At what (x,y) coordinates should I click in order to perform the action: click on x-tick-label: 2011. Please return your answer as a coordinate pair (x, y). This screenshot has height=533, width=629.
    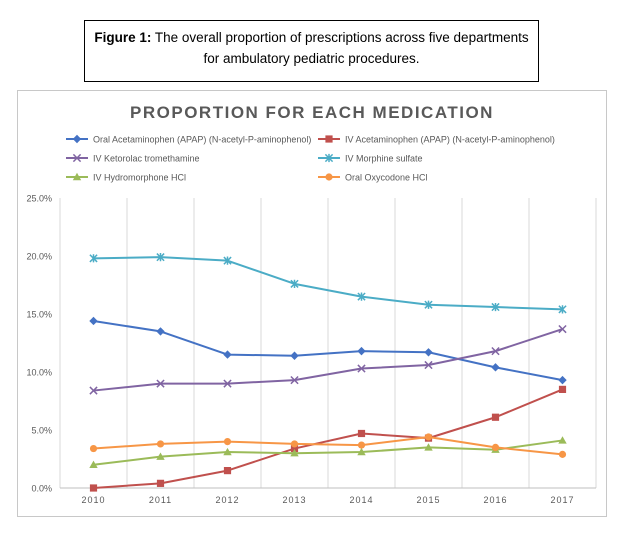
    Looking at the image, I should click on (160, 500).